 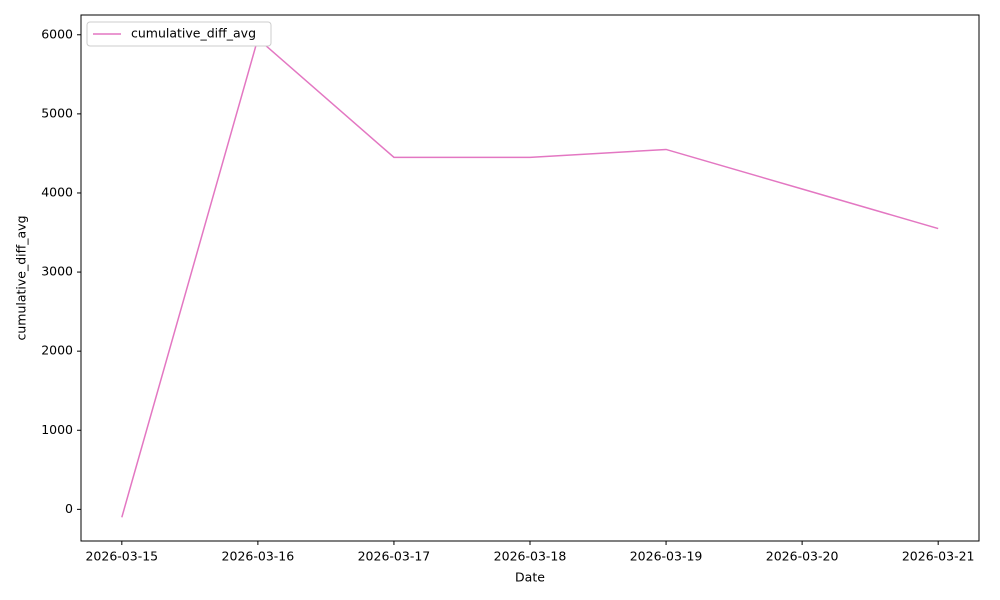 I want to click on y-tick-label: 6000, so click(x=57, y=33).